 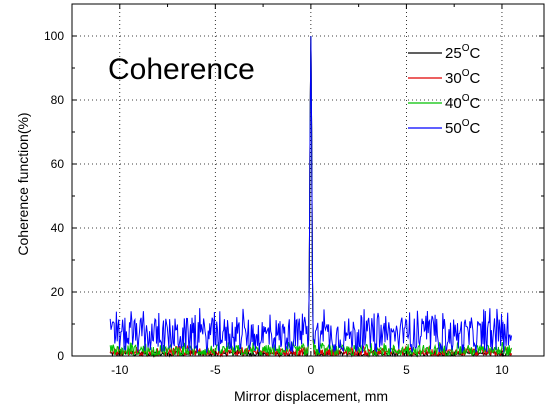 What do you see at coordinates (58, 164) in the screenshot?
I see `y-tick-label: 60` at bounding box center [58, 164].